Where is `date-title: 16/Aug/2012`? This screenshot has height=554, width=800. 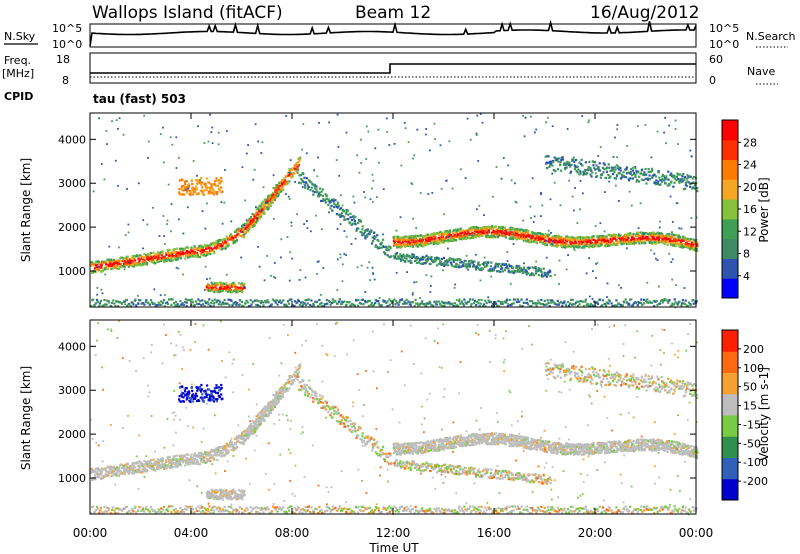
date-title: 16/Aug/2012 is located at coordinates (645, 13).